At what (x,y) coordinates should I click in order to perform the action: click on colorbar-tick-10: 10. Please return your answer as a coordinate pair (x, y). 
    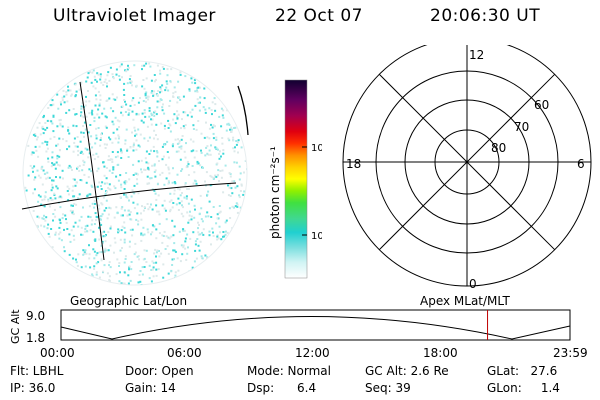
    Looking at the image, I should click on (316, 236).